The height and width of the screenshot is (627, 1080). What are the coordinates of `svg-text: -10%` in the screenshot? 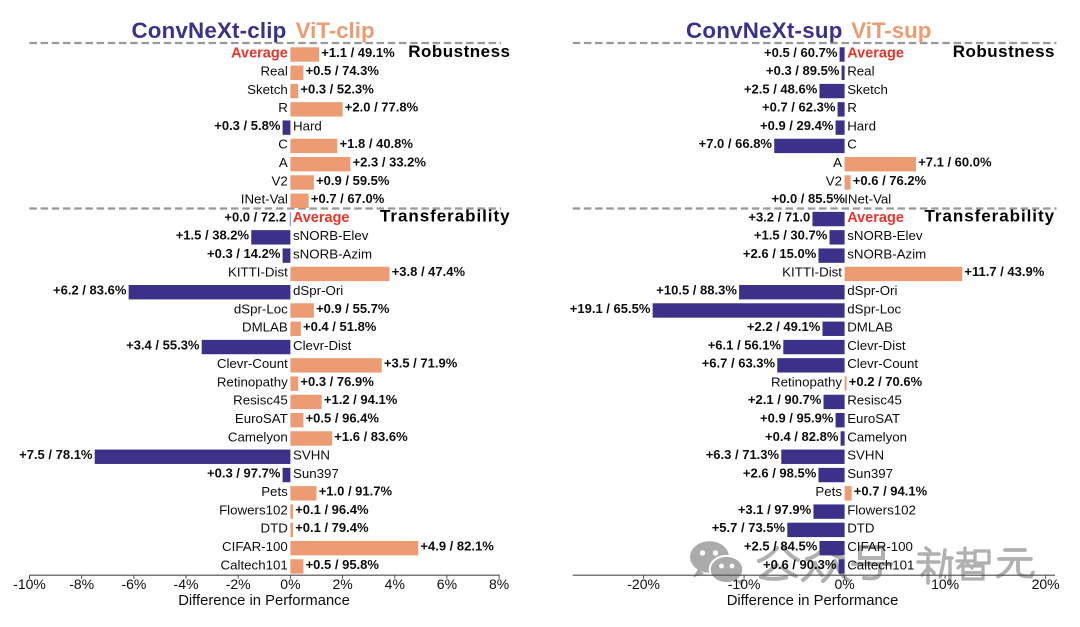 It's located at (29, 584).